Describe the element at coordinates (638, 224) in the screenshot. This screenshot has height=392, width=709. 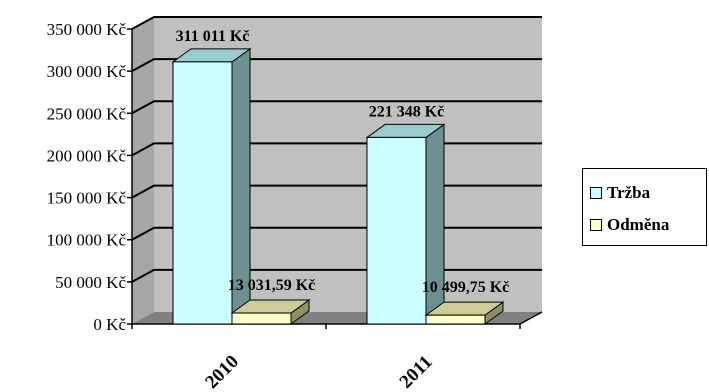
I see `legend-label-odmena: Odměna` at that location.